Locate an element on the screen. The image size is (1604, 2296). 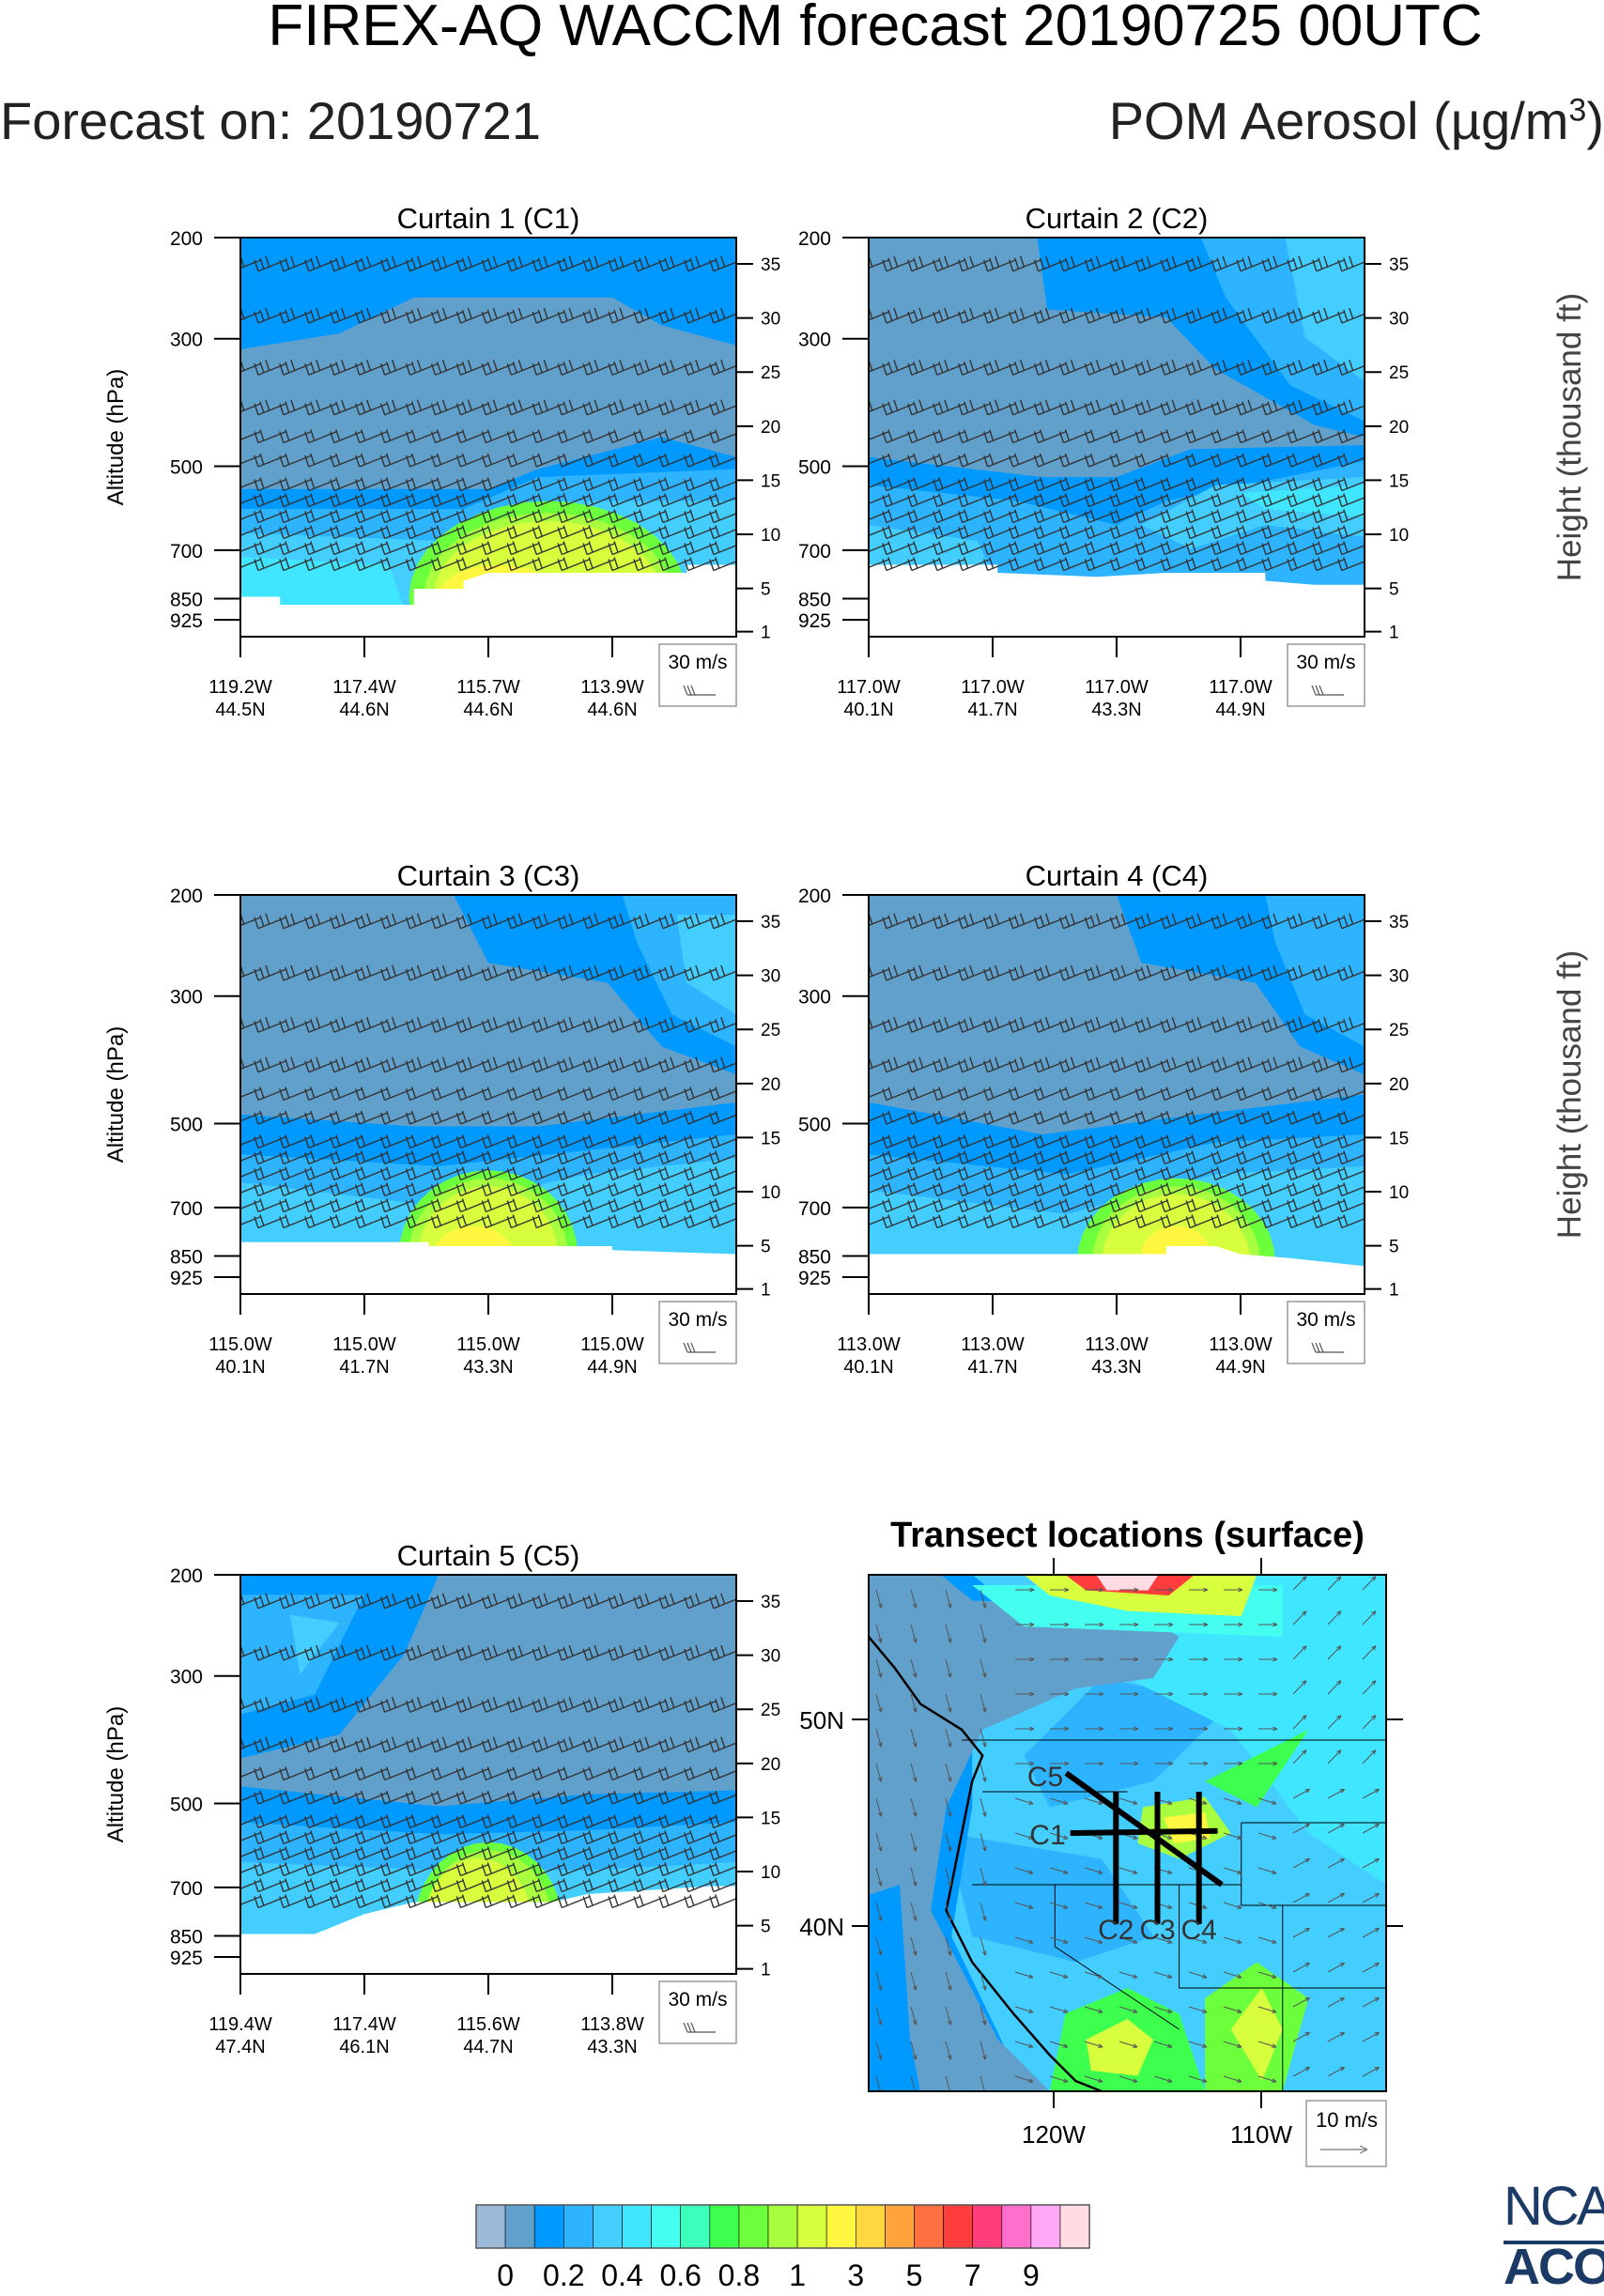
wind-barbs is located at coordinates (488, 413).